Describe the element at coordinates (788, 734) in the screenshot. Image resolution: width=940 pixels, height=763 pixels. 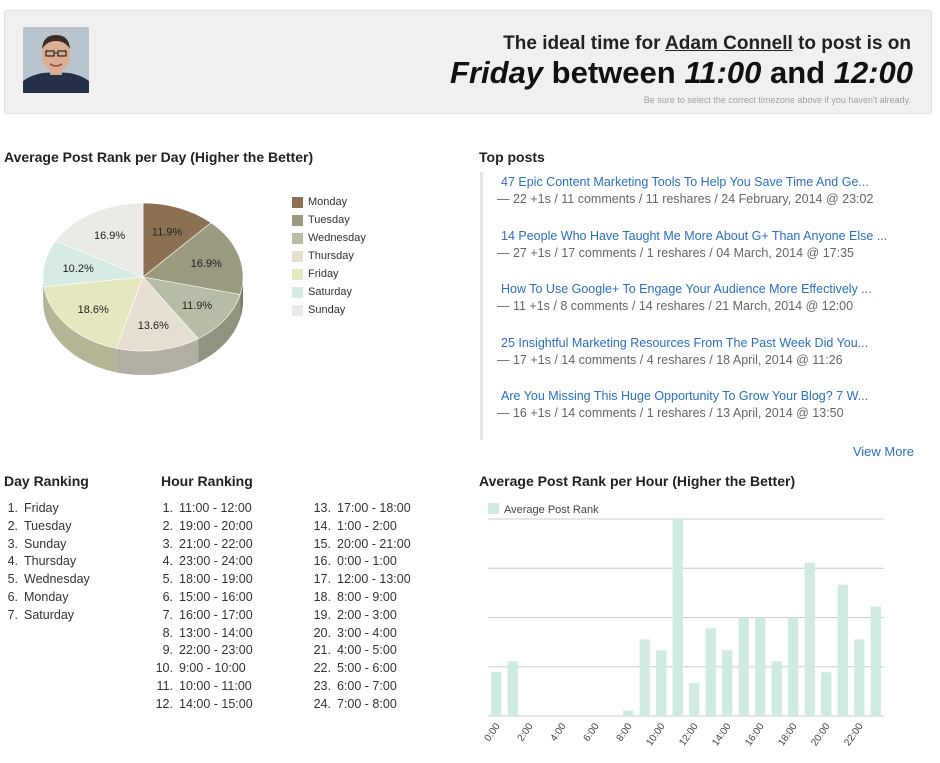
I see `x-tick-label: 18:00` at that location.